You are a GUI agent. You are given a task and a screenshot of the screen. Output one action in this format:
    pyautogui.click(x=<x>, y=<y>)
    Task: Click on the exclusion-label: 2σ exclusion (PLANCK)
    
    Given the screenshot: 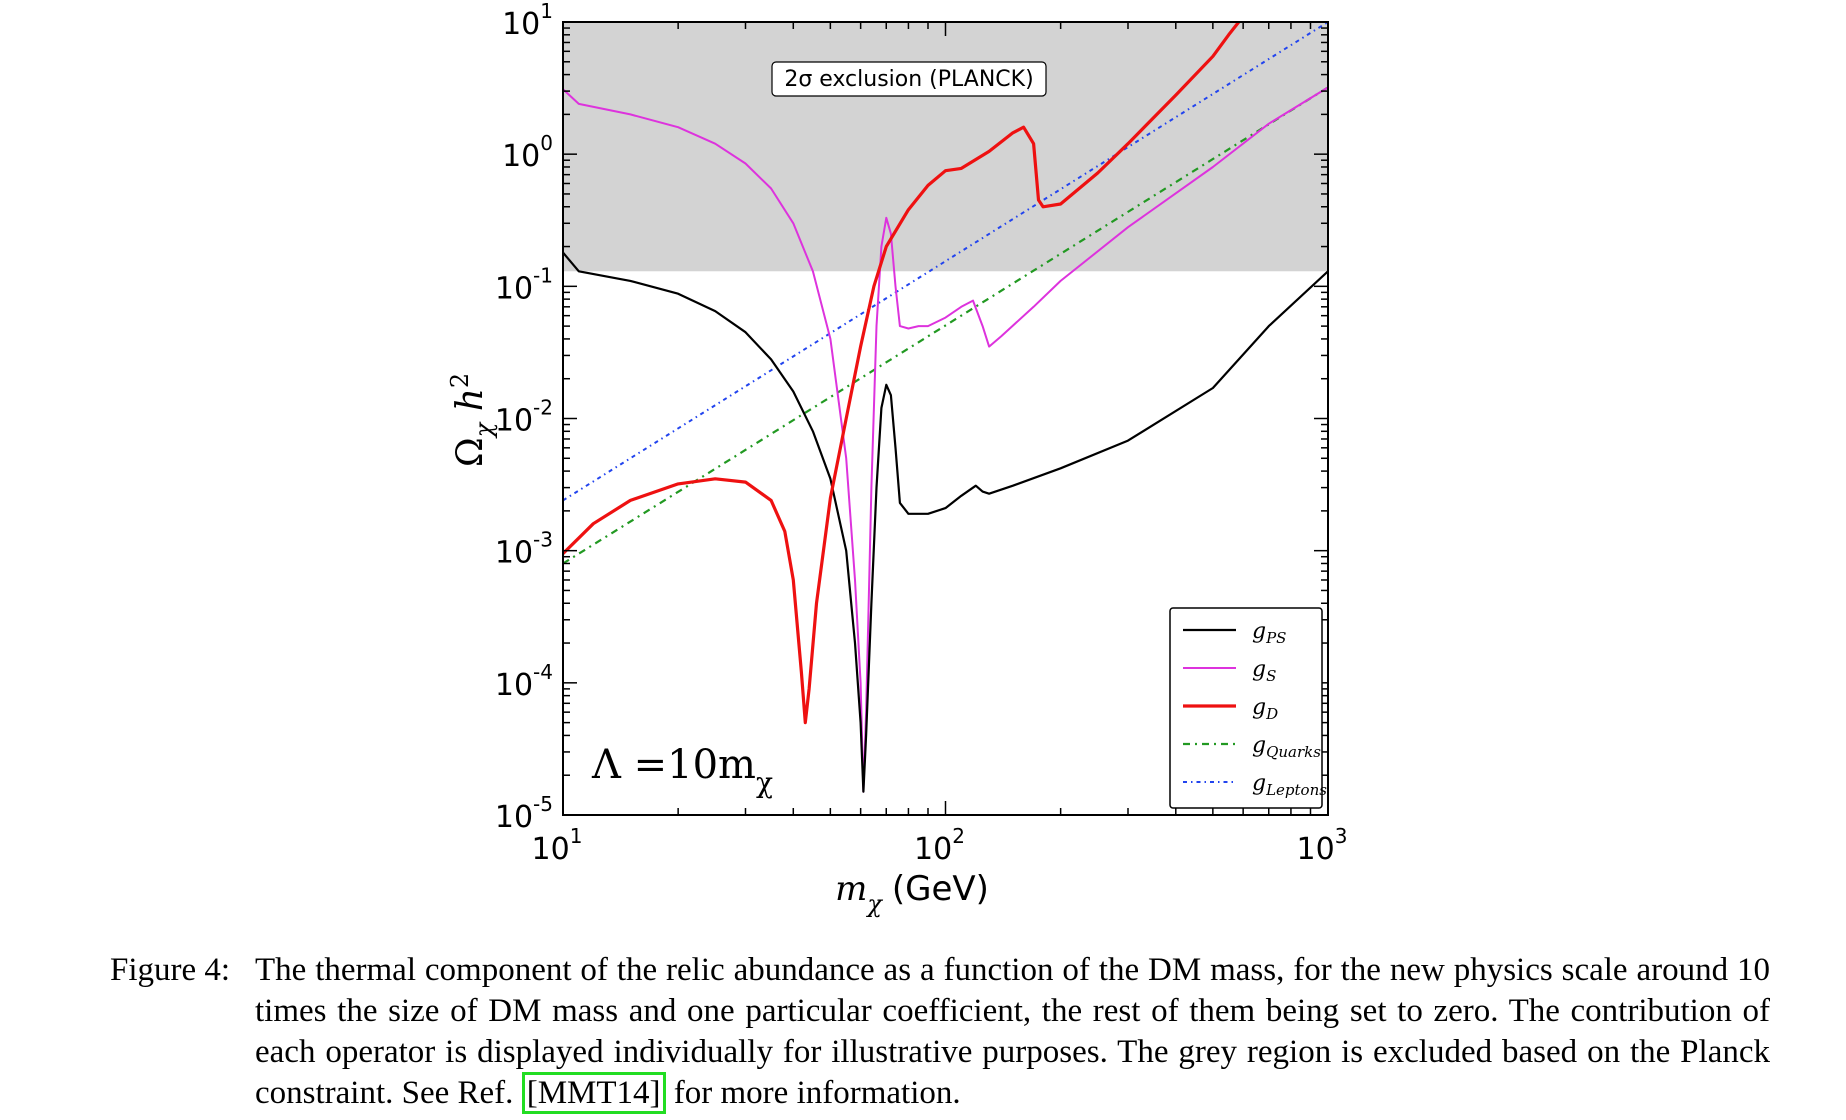 What is the action you would take?
    pyautogui.click(x=909, y=79)
    